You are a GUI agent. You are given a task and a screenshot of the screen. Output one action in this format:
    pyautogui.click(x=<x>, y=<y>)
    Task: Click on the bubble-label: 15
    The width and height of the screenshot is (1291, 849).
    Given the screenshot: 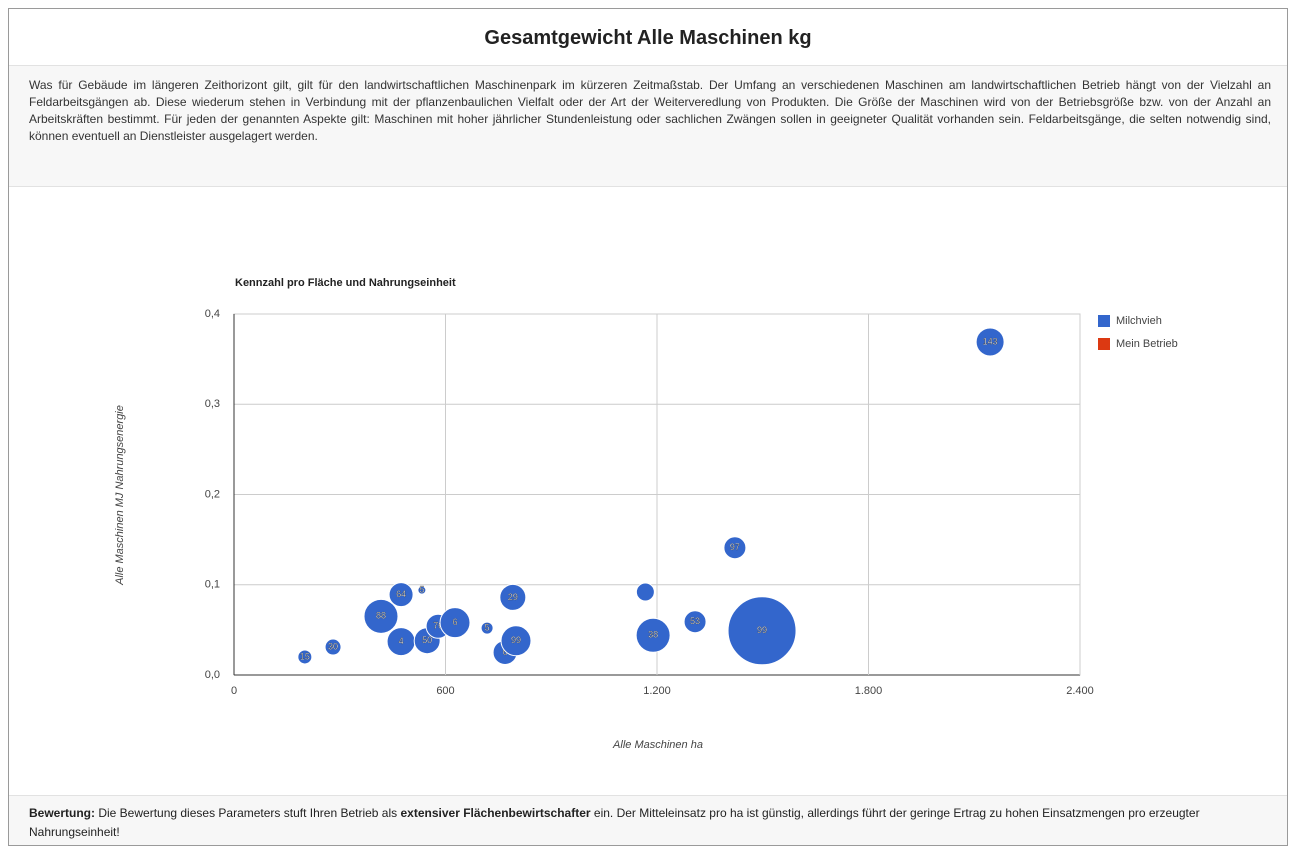 What is the action you would take?
    pyautogui.click(x=305, y=656)
    